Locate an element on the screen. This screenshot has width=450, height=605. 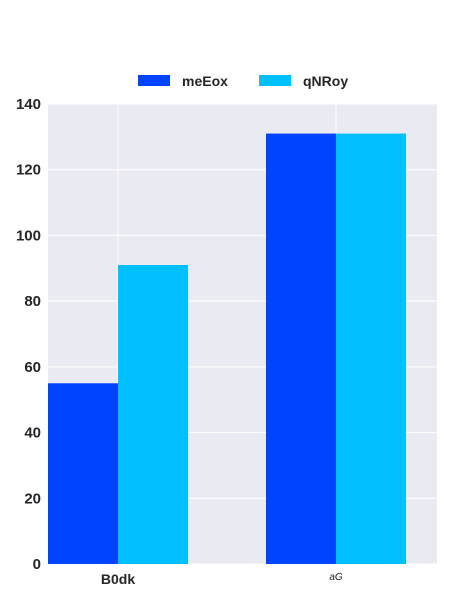
x-tick-label: B0dk is located at coordinates (118, 579).